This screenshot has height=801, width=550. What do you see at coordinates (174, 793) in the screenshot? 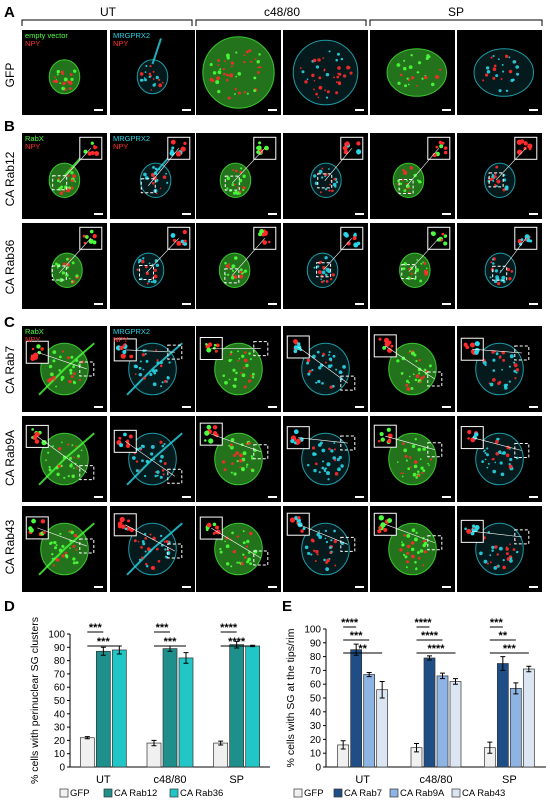
I see `legend-swatch` at bounding box center [174, 793].